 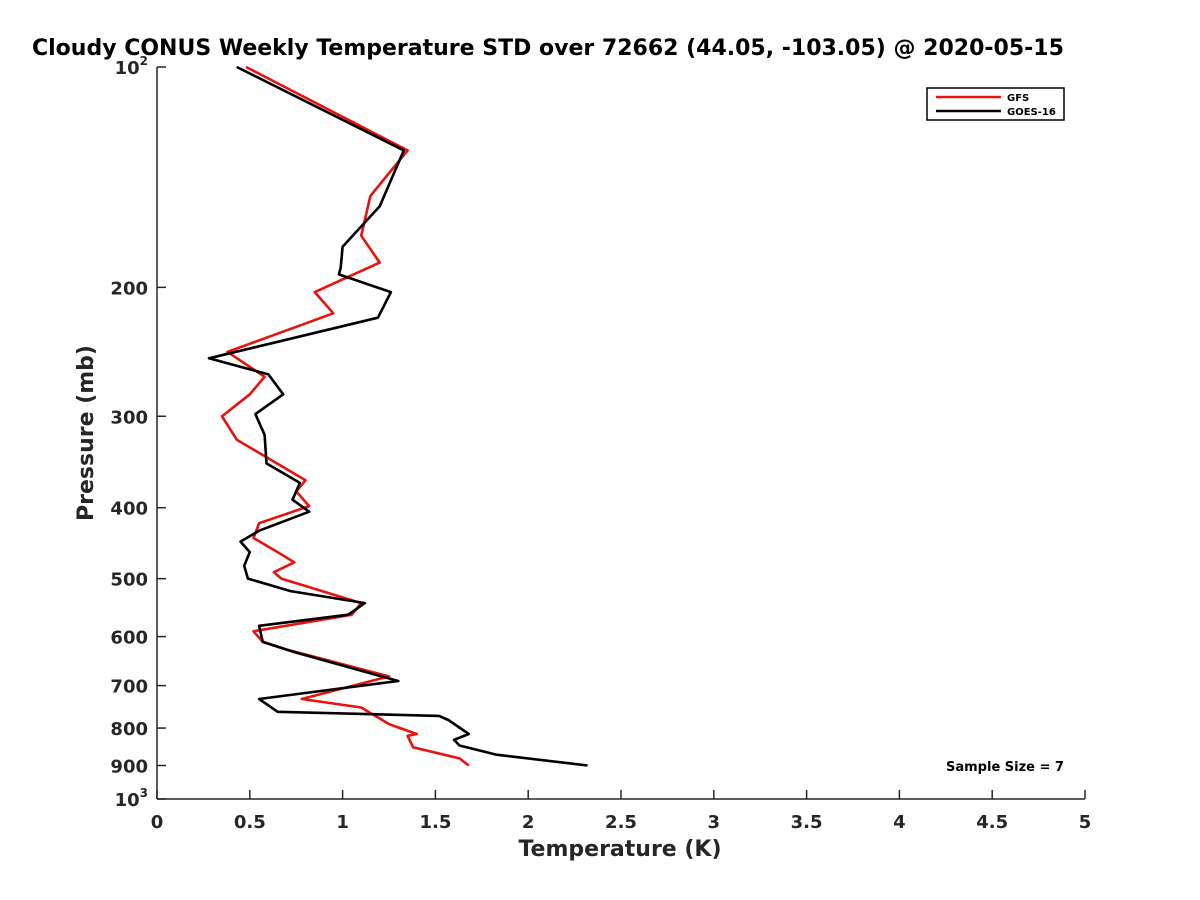 I want to click on sample-size-annotation: Sample Size = 7, so click(x=1005, y=767).